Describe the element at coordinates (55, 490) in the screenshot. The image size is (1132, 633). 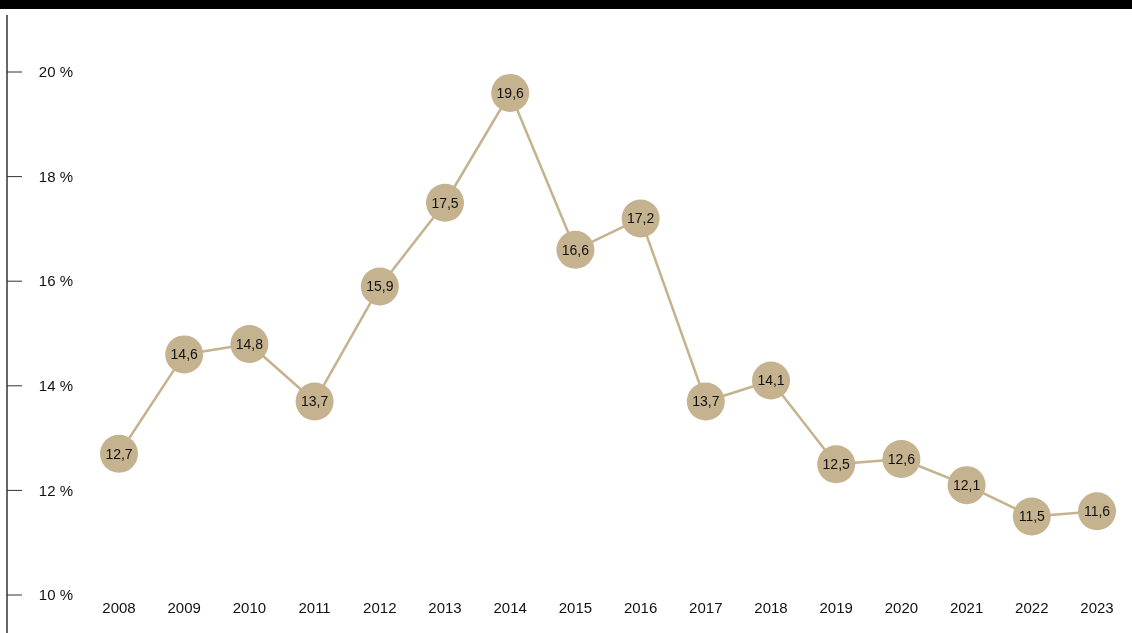
I see `y-tick-label: 12 %` at that location.